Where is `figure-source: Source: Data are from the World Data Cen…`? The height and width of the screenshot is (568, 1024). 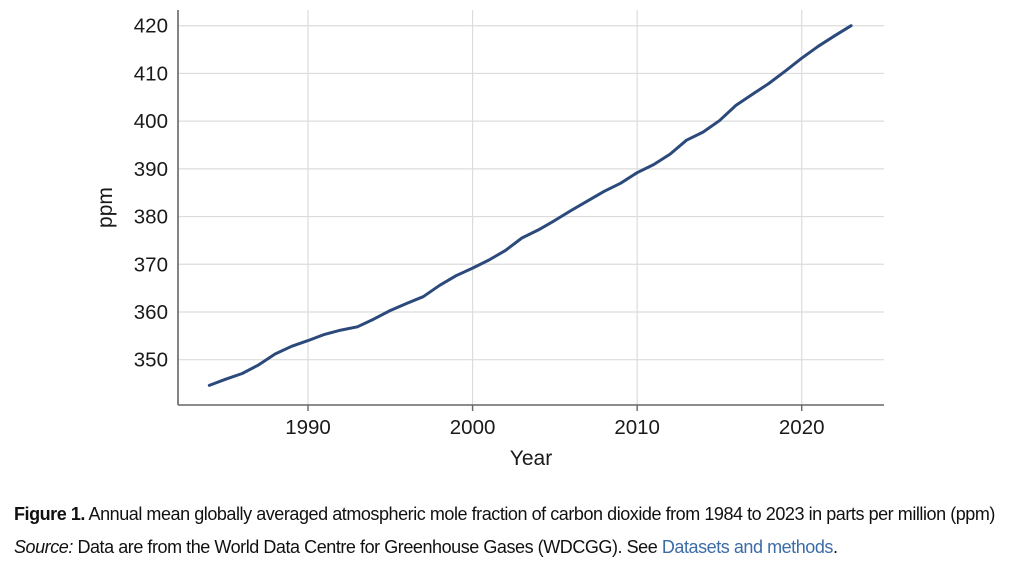
figure-source: Source: Data are from the World Data Cen… is located at coordinates (515, 547).